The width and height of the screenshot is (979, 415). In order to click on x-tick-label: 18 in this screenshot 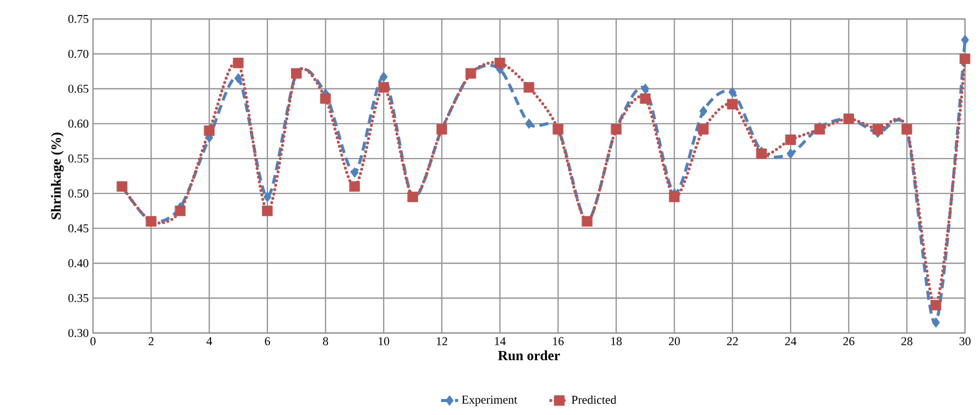, I will do `click(616, 341)`.